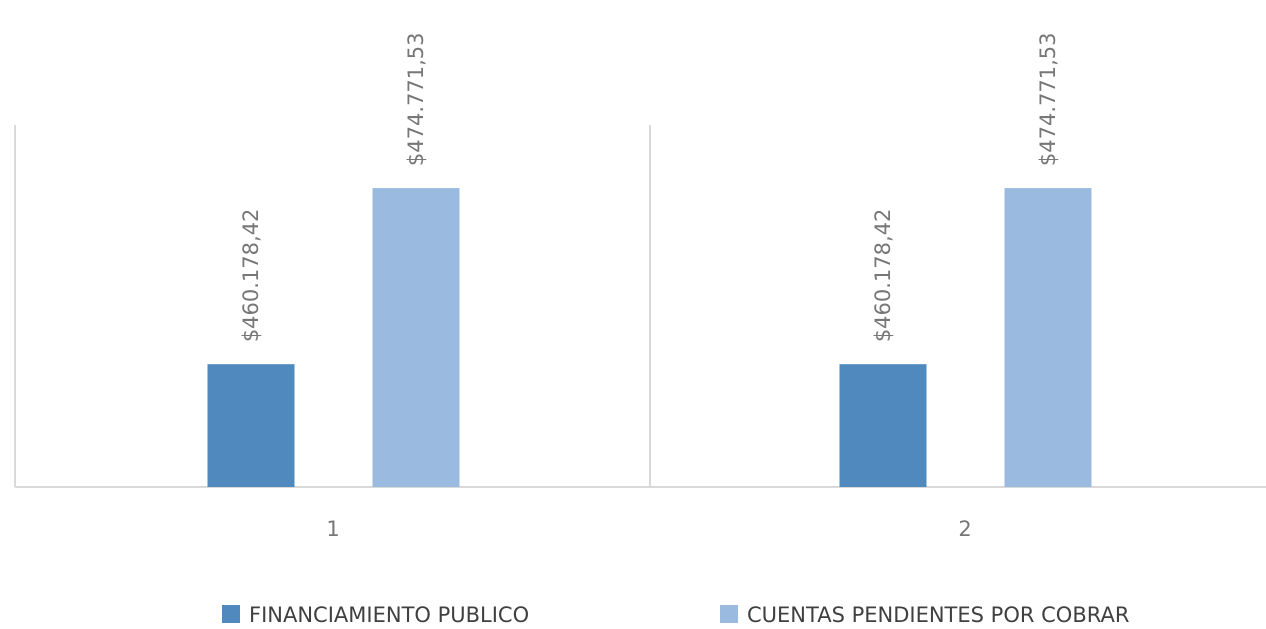  I want to click on x-tick-label: 1, so click(332, 529).